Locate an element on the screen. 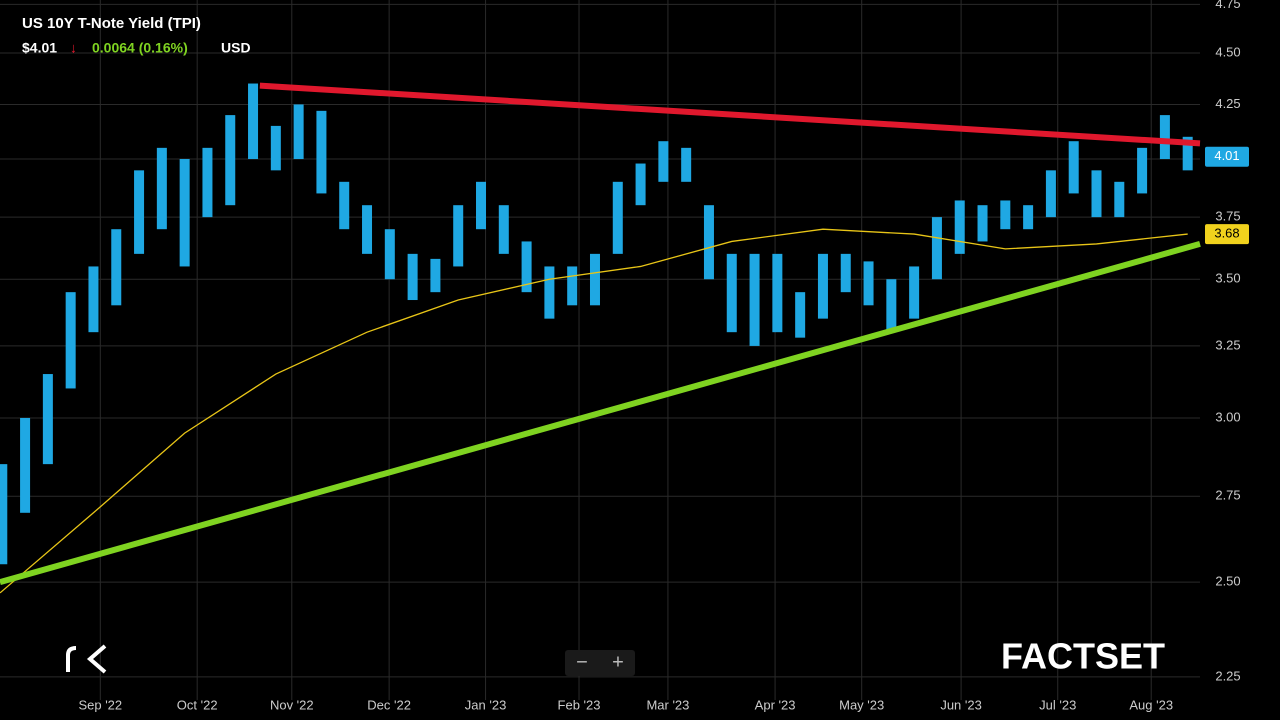 The image size is (1280, 720). last-value-label: 3.68 is located at coordinates (1226, 233).